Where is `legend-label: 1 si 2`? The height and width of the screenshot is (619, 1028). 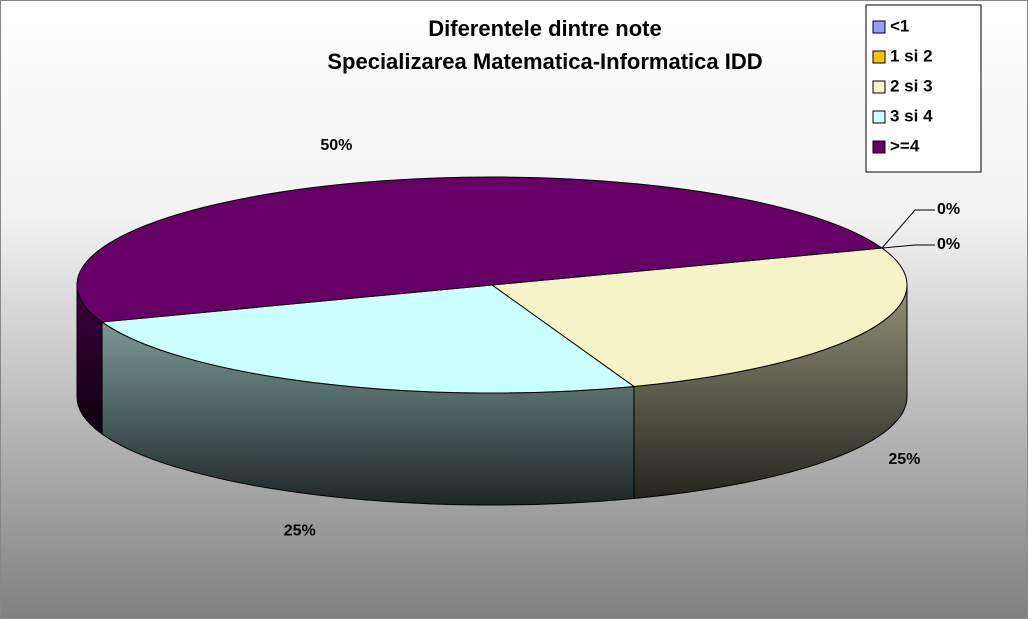 legend-label: 1 si 2 is located at coordinates (911, 55).